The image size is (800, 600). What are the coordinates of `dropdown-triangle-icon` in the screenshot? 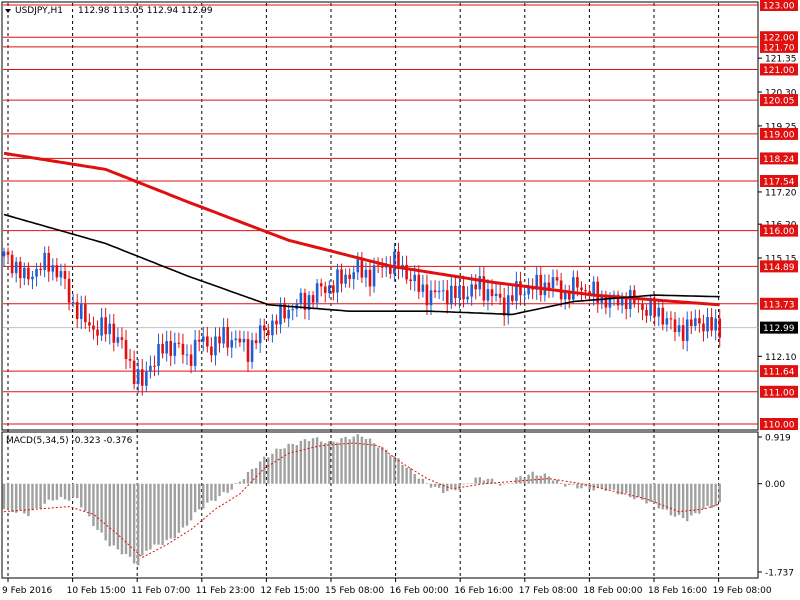 It's located at (8, 11).